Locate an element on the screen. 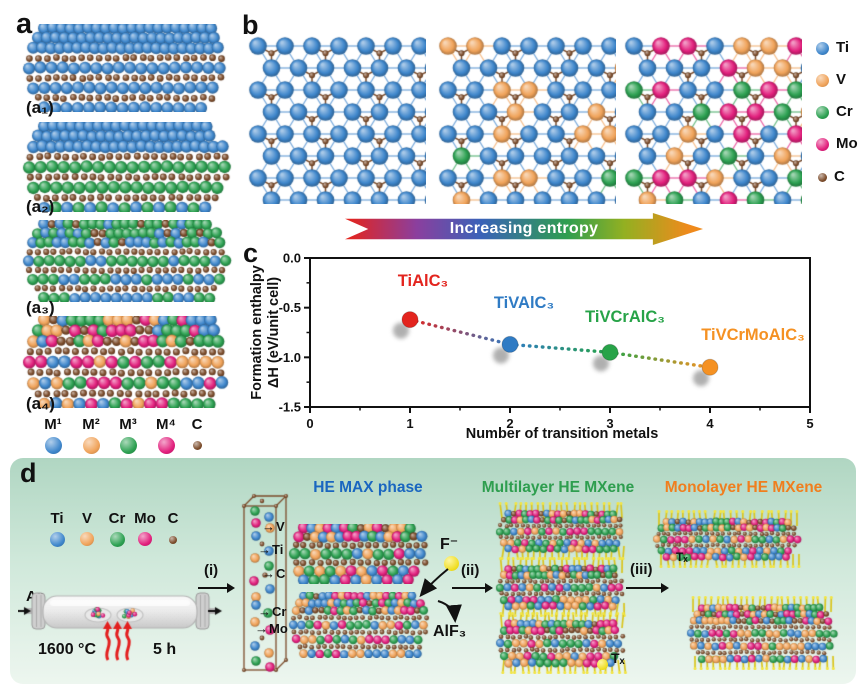 This screenshot has height=690, width=866. svg-text: Number of transition metals is located at coordinates (562, 434).